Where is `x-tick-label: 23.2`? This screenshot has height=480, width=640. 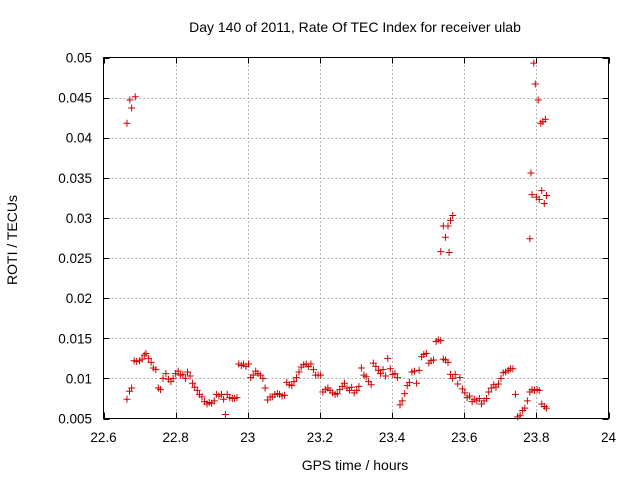 x-tick-label: 23.2 is located at coordinates (320, 437).